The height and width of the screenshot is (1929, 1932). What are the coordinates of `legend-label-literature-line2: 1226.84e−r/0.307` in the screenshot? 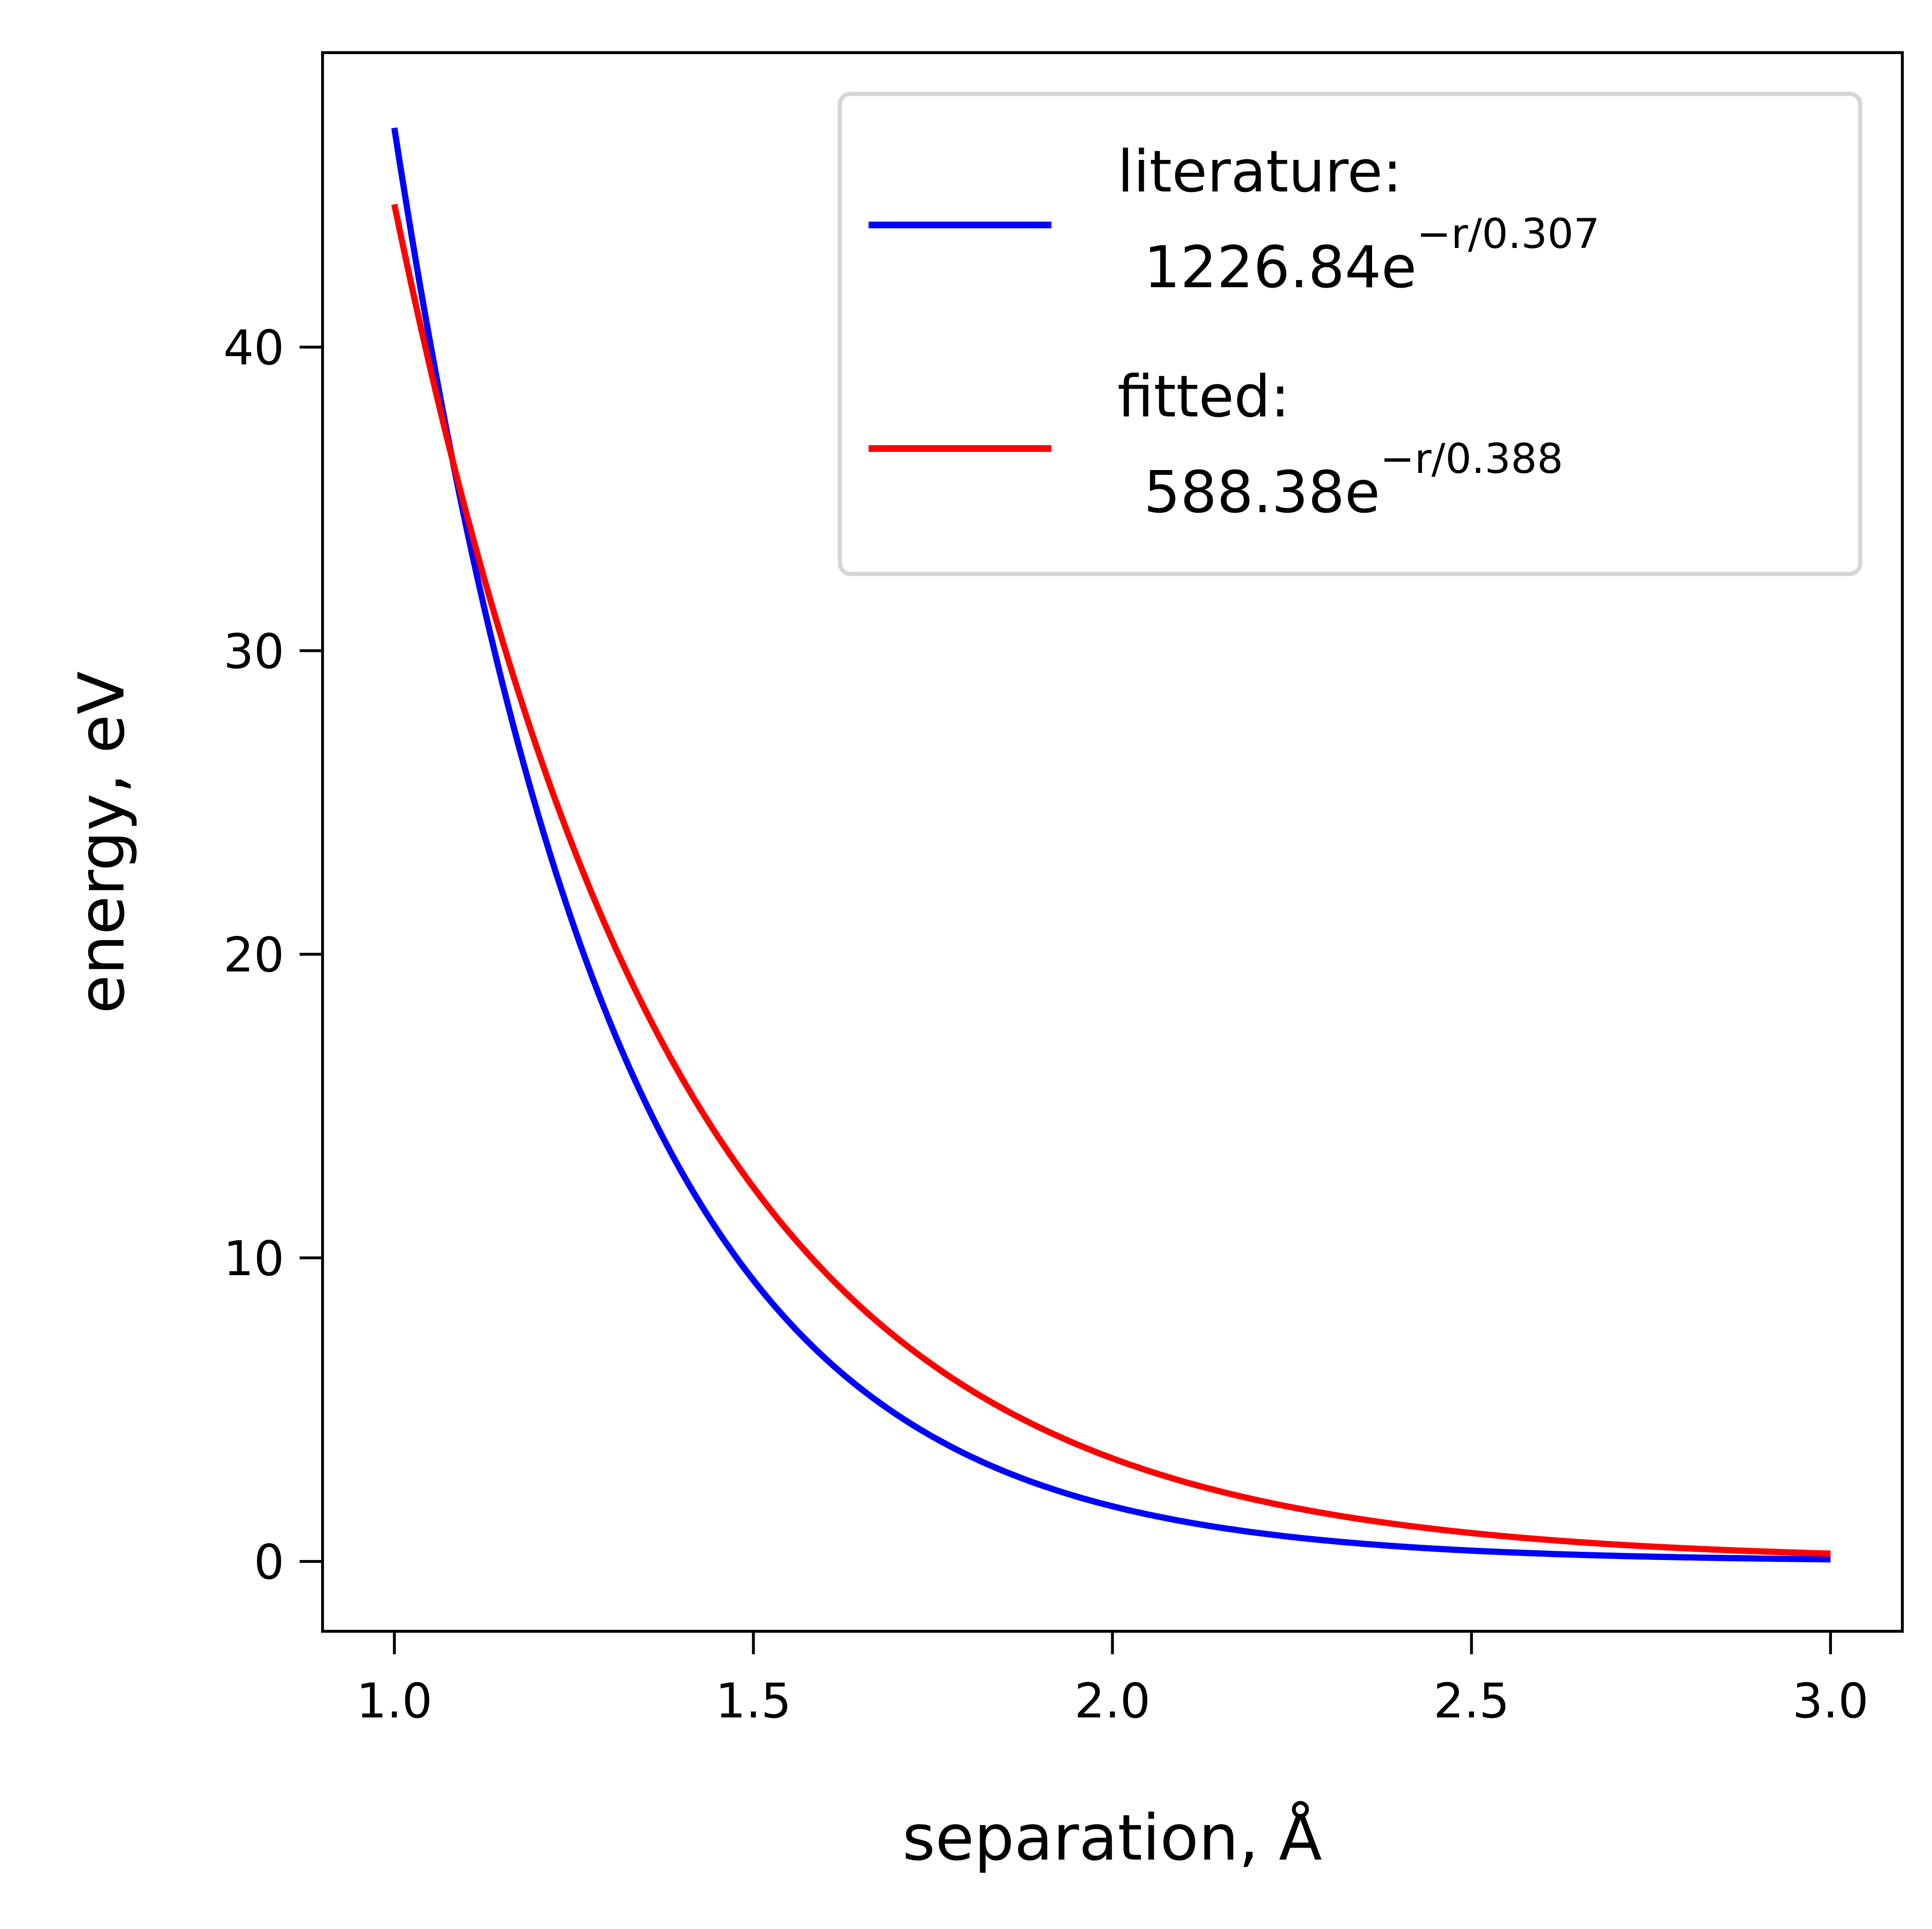 It's located at (1372, 256).